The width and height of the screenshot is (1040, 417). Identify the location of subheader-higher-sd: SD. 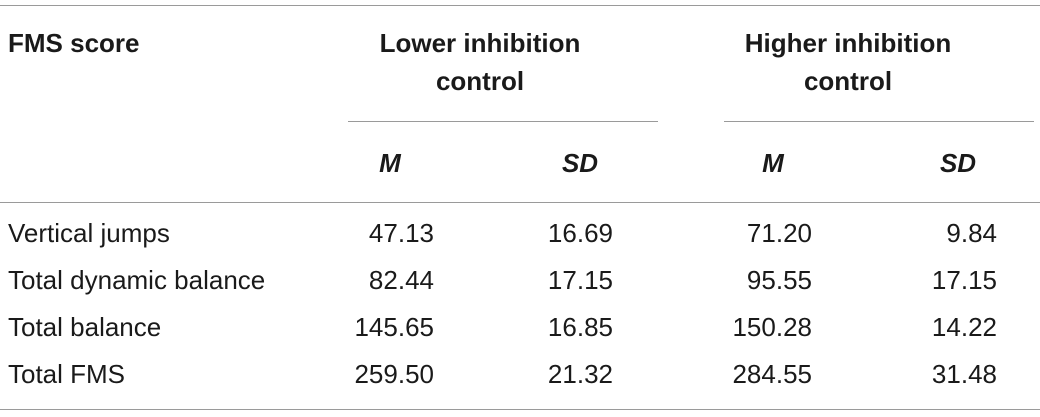
(958, 163).